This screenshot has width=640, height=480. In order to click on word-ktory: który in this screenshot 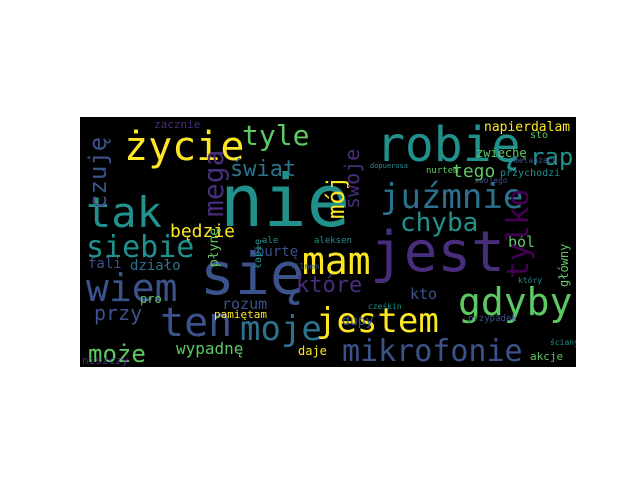, I will do `click(530, 280)`.